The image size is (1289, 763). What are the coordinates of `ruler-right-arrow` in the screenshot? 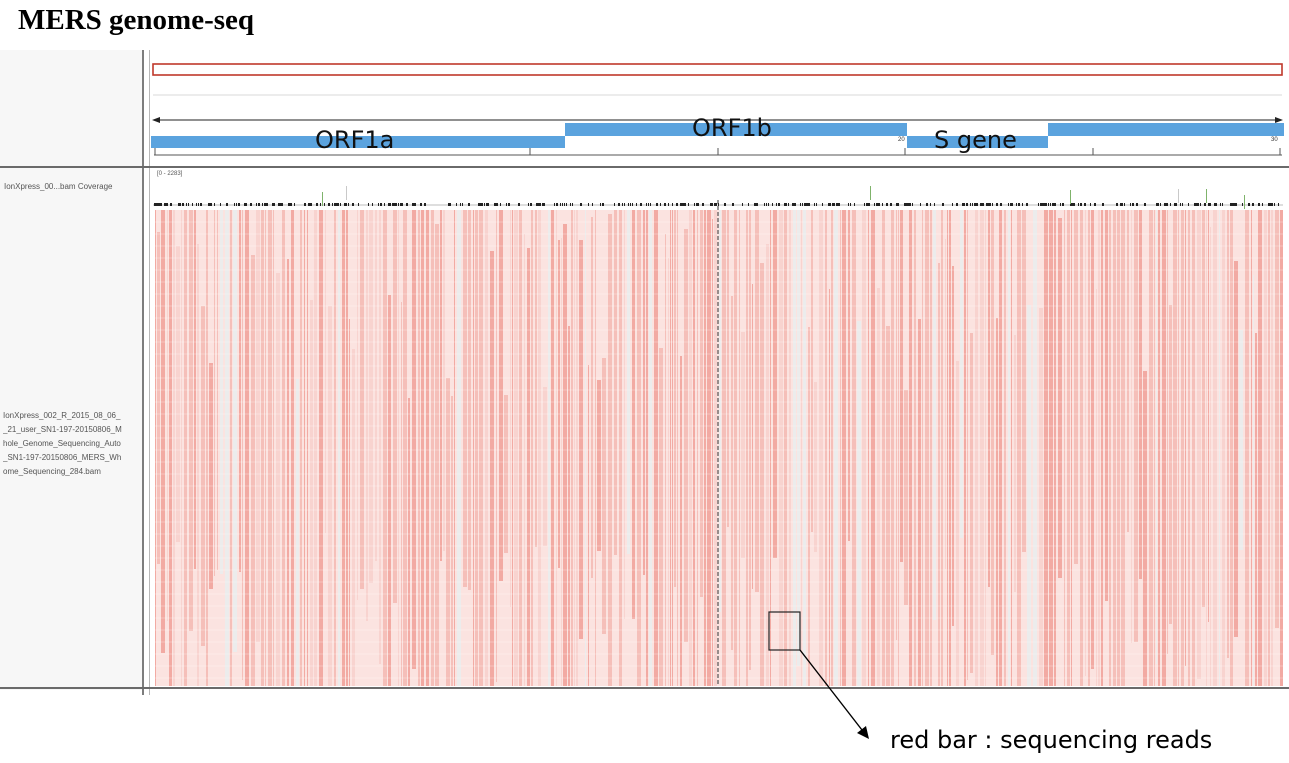 It's located at (1279, 120).